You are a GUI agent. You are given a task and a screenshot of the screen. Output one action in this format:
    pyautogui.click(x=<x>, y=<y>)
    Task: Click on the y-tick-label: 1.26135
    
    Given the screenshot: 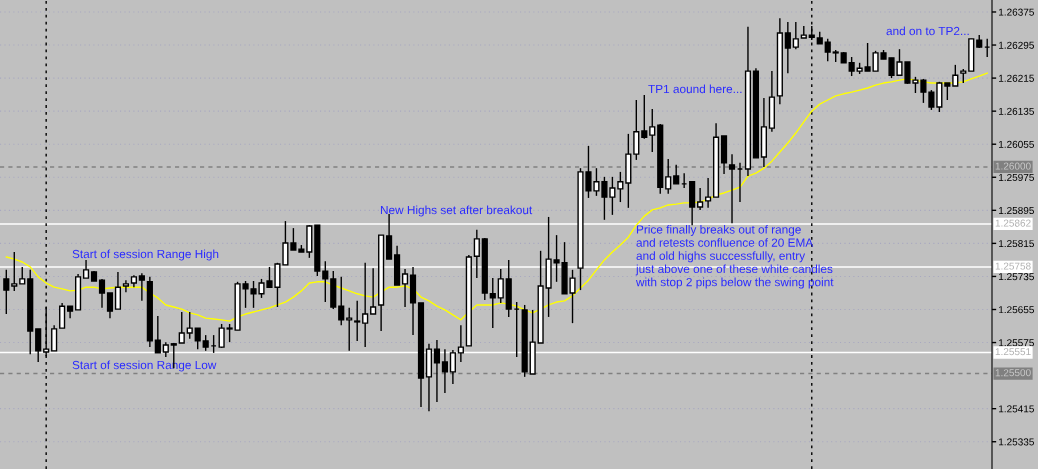 What is the action you would take?
    pyautogui.click(x=1016, y=111)
    